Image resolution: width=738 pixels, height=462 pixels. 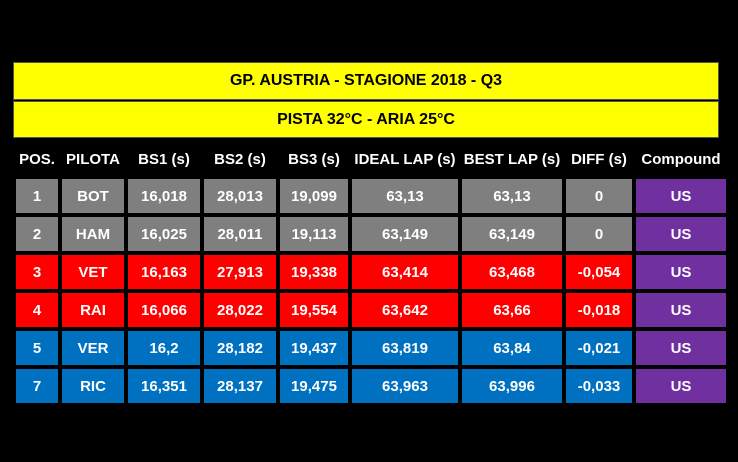 What do you see at coordinates (314, 159) in the screenshot?
I see `header-bs3: BS3 (s)` at bounding box center [314, 159].